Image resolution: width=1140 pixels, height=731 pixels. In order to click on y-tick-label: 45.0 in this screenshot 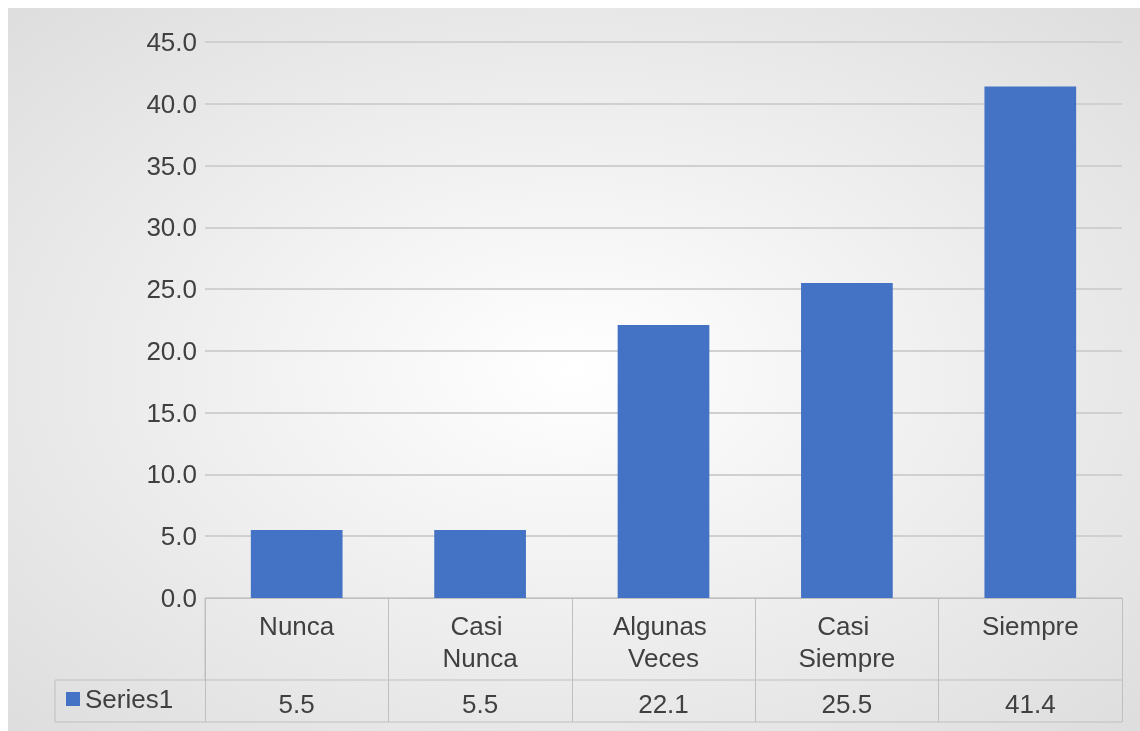, I will do `click(171, 42)`.